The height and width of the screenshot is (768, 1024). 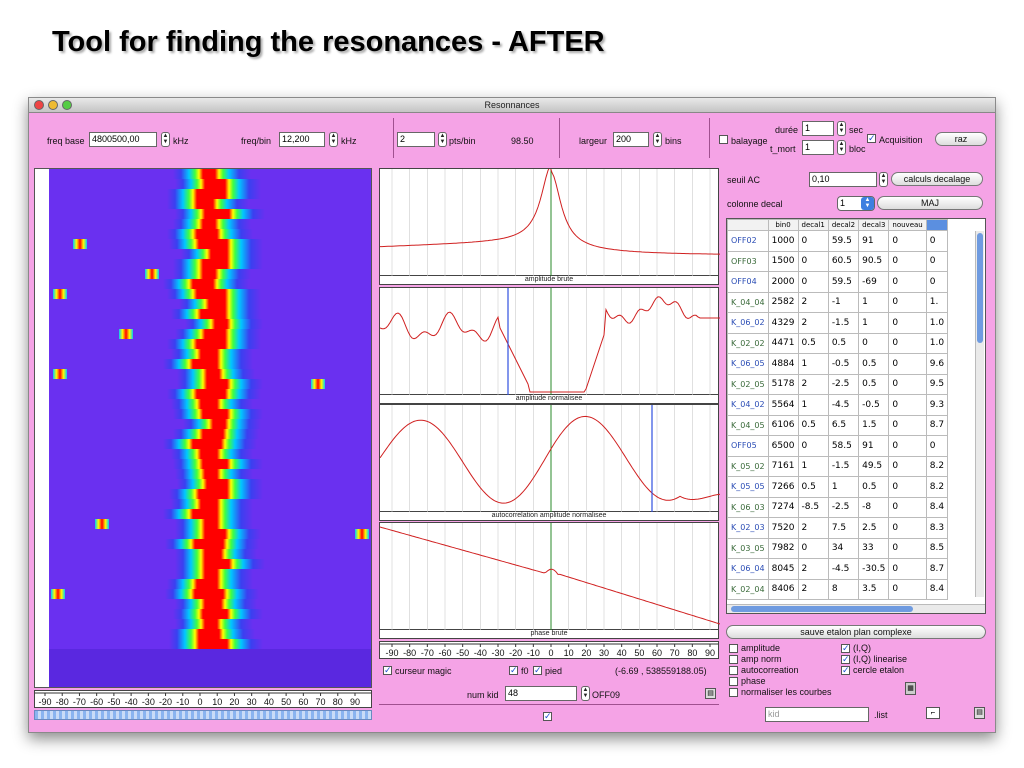 What do you see at coordinates (838, 548) in the screenshot?
I see `table-row: K_03_05 7982 0 34 33 0 8.5` at bounding box center [838, 548].